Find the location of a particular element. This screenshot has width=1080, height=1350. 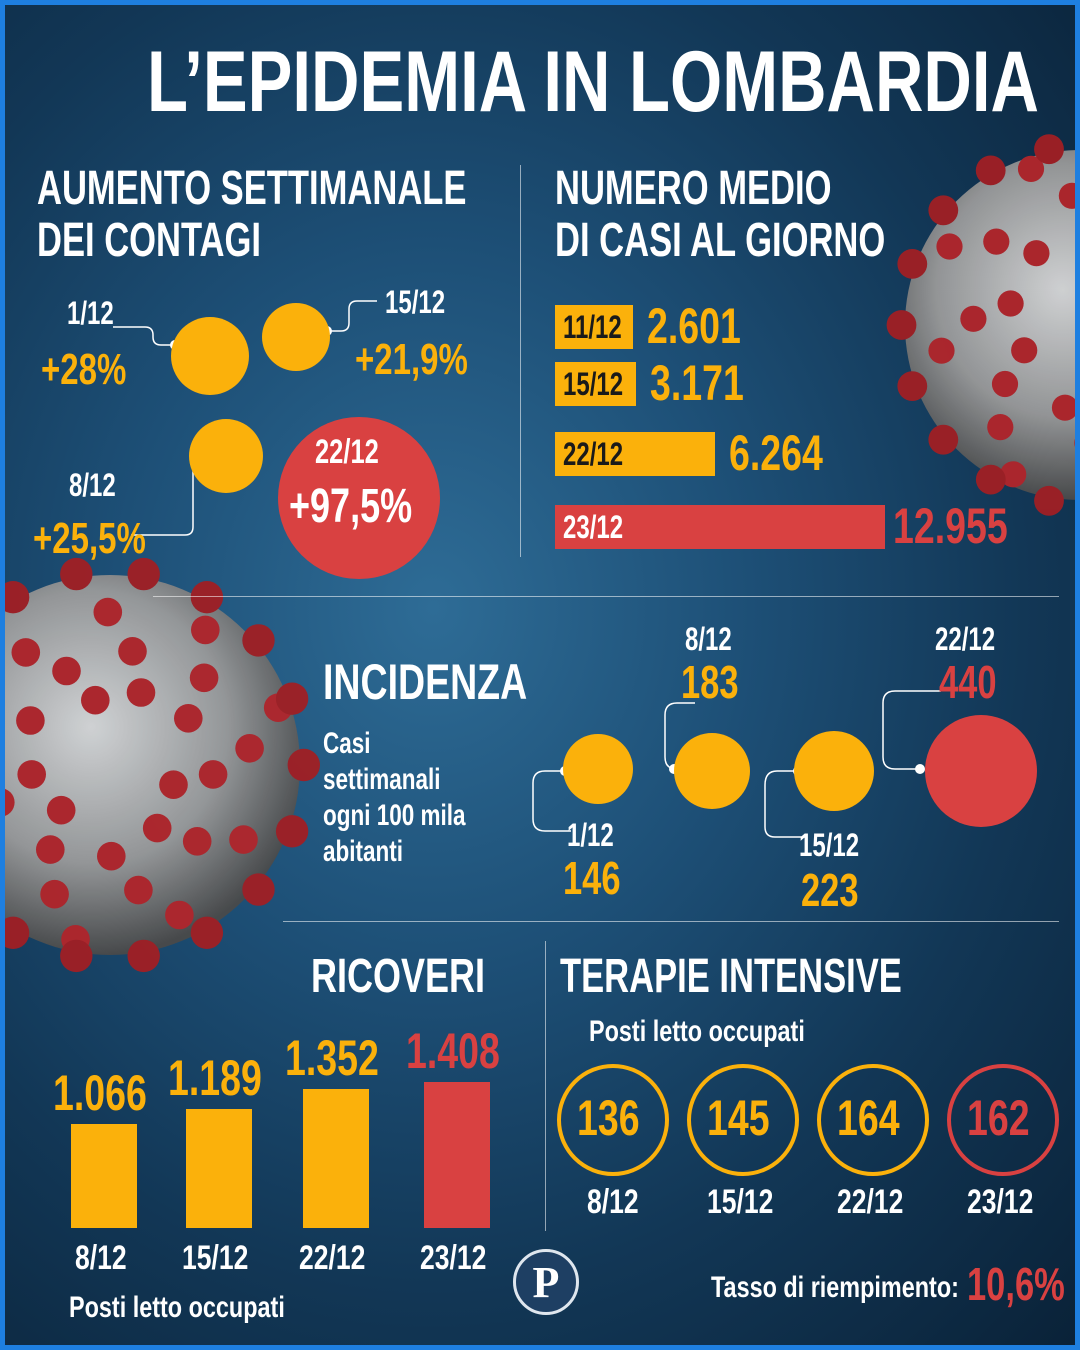

incidenza-date-8-12: 8/12 is located at coordinates (708, 639).